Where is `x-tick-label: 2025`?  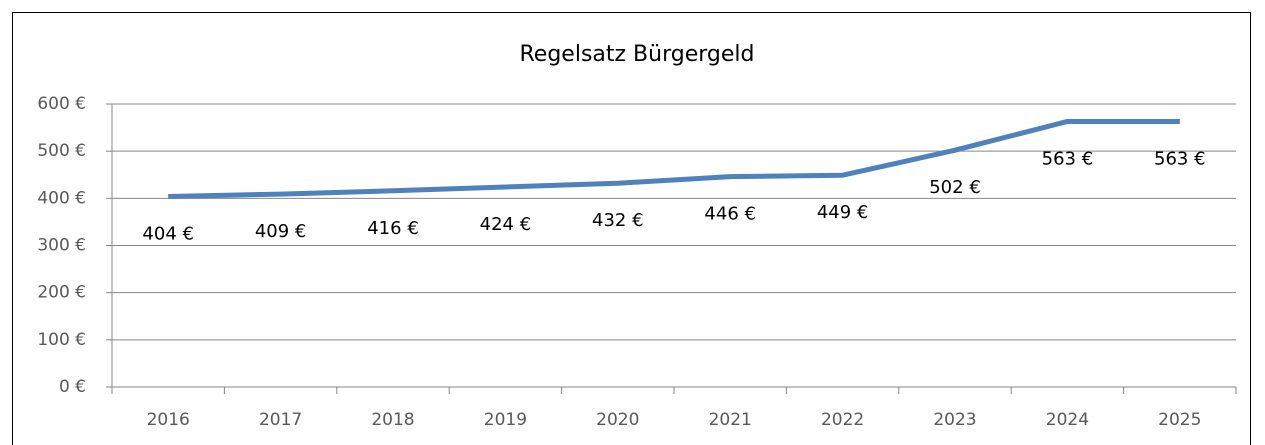 x-tick-label: 2025 is located at coordinates (1179, 420).